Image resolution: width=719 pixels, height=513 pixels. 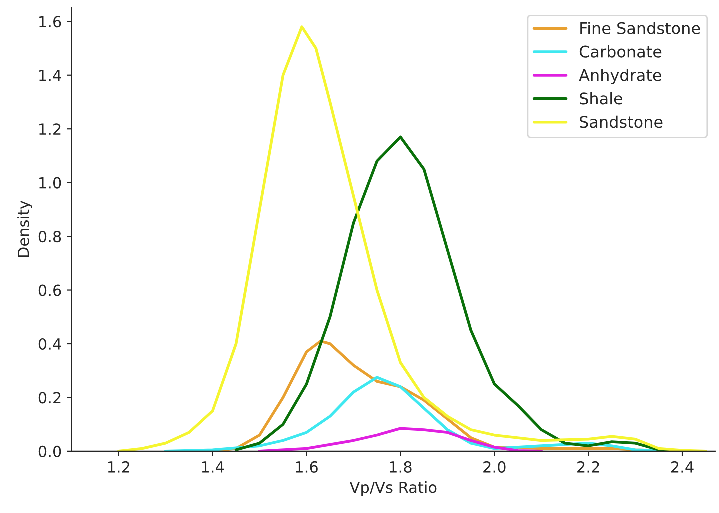 I want to click on line-series, so click(x=400, y=439).